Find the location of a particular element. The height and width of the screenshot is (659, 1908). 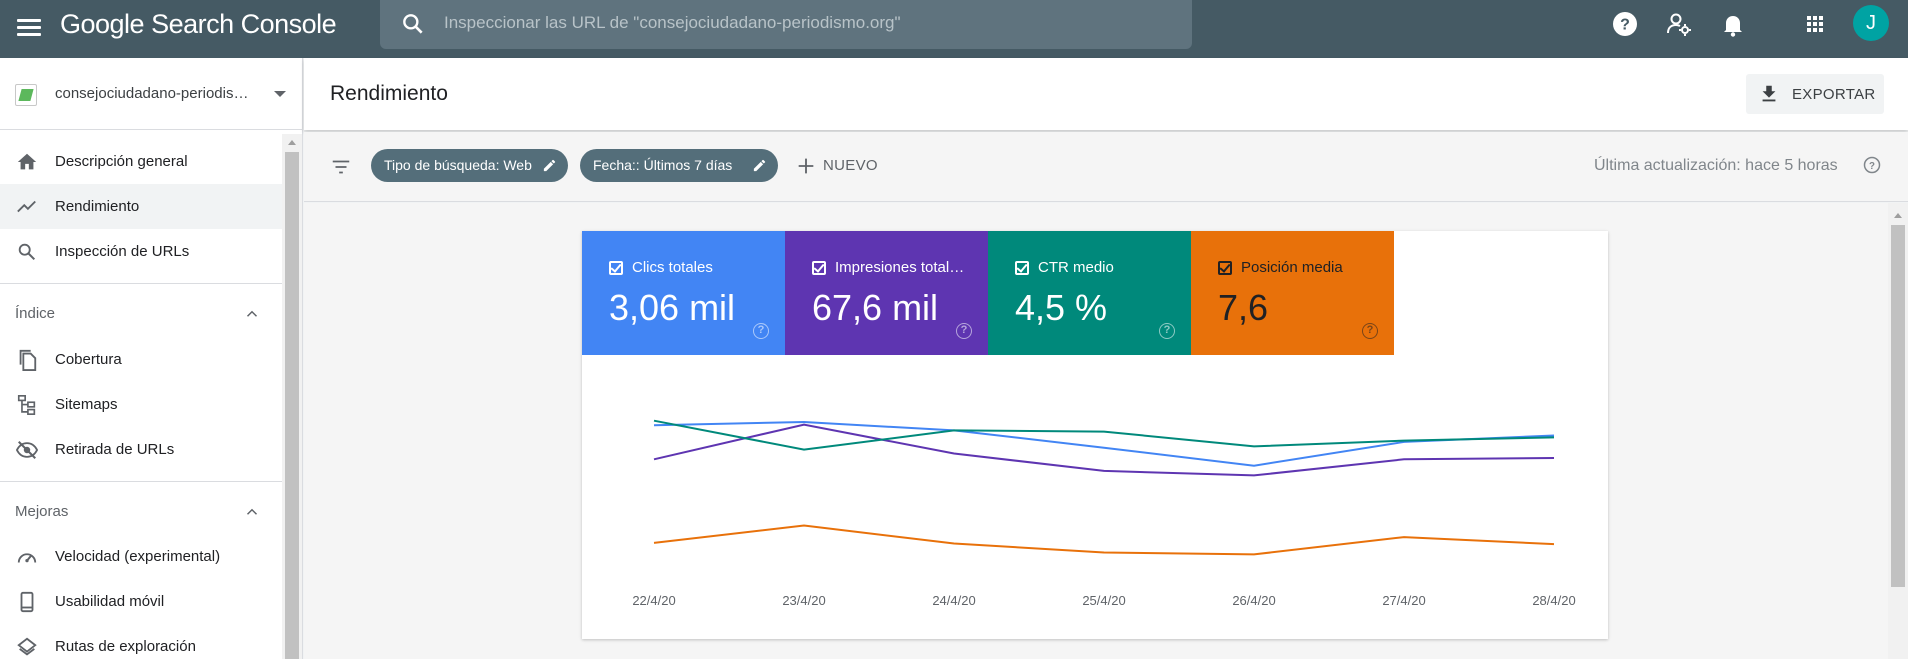

layers-icon is located at coordinates (27, 646).